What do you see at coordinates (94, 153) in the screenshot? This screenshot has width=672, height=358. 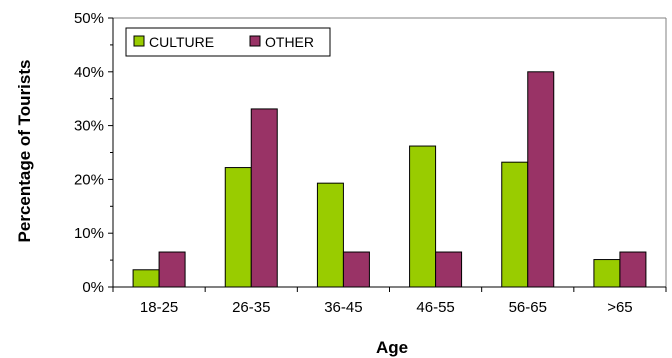 I see `y-axis: 0% 10% 20% 30% 40% 50%` at bounding box center [94, 153].